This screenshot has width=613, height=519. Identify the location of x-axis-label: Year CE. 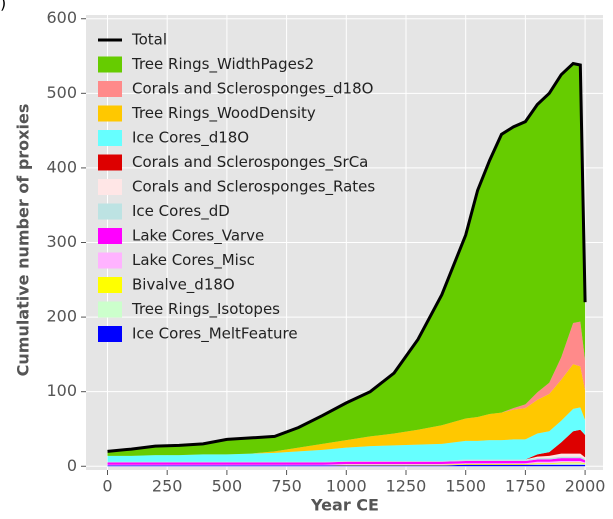
(344, 505).